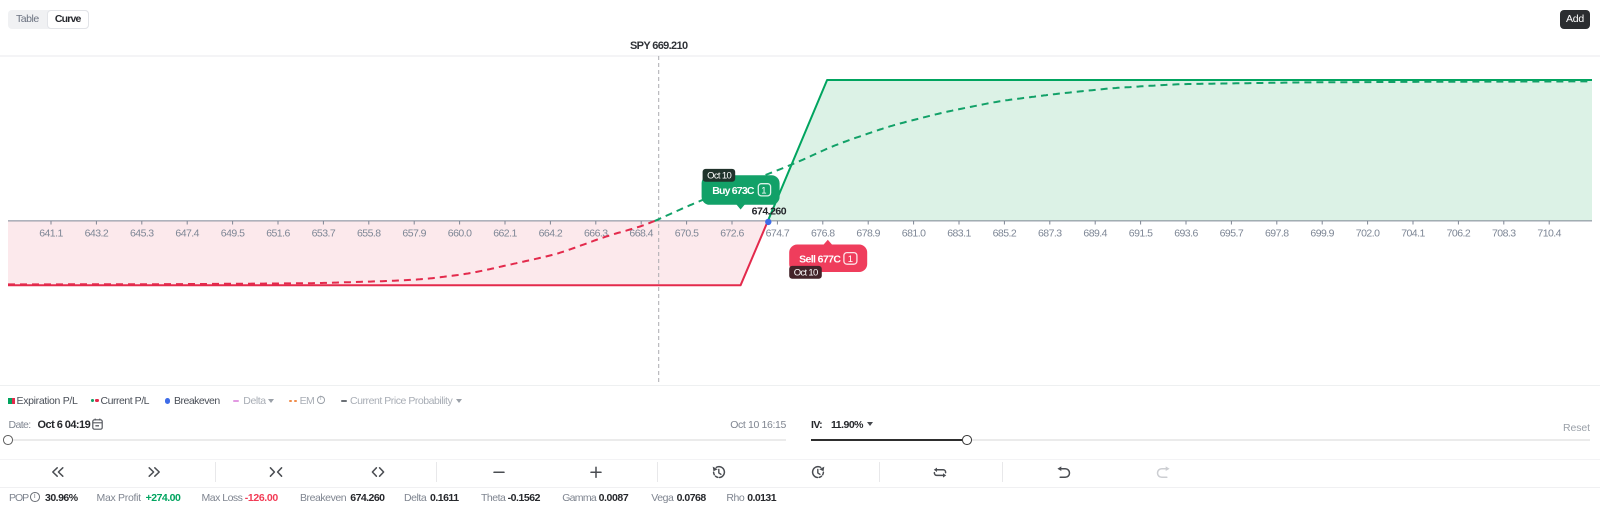 The height and width of the screenshot is (509, 1600). What do you see at coordinates (414, 234) in the screenshot?
I see `svg-text: 657.9` at bounding box center [414, 234].